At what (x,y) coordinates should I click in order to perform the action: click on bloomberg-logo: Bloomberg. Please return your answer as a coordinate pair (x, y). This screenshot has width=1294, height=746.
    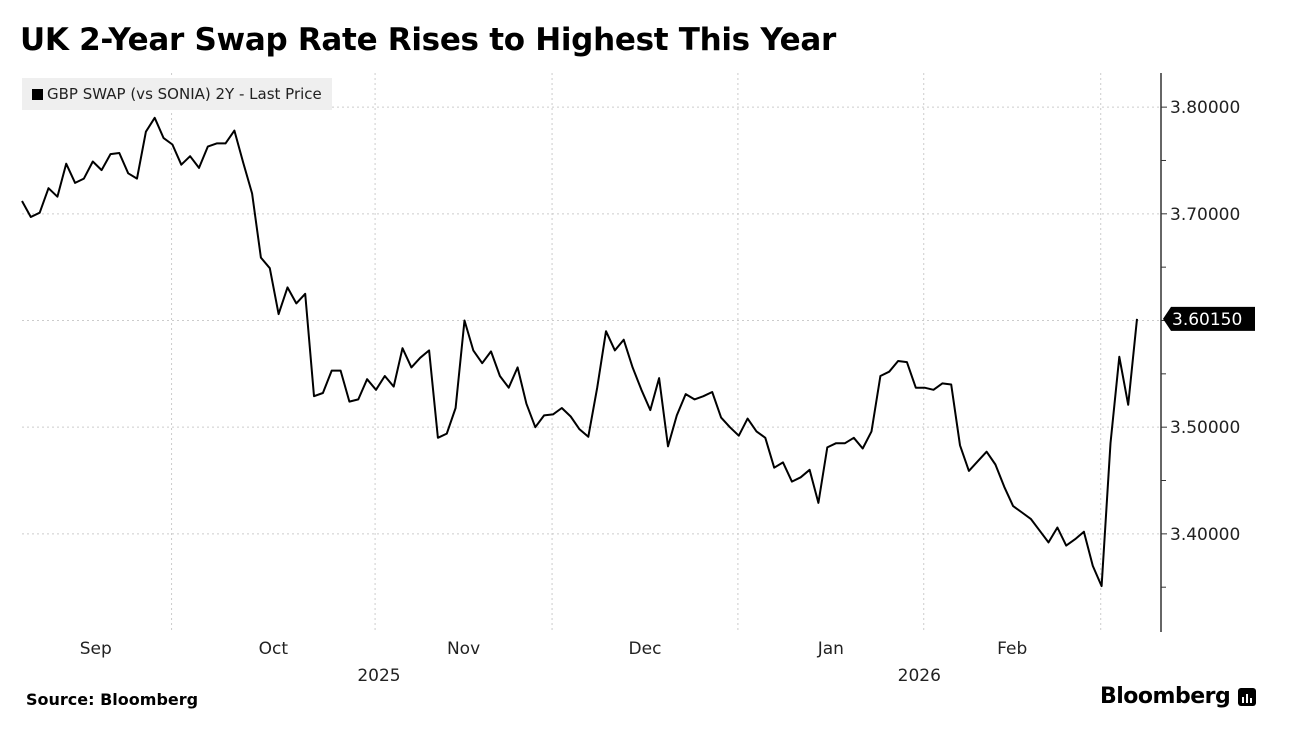
    Looking at the image, I should click on (1178, 696).